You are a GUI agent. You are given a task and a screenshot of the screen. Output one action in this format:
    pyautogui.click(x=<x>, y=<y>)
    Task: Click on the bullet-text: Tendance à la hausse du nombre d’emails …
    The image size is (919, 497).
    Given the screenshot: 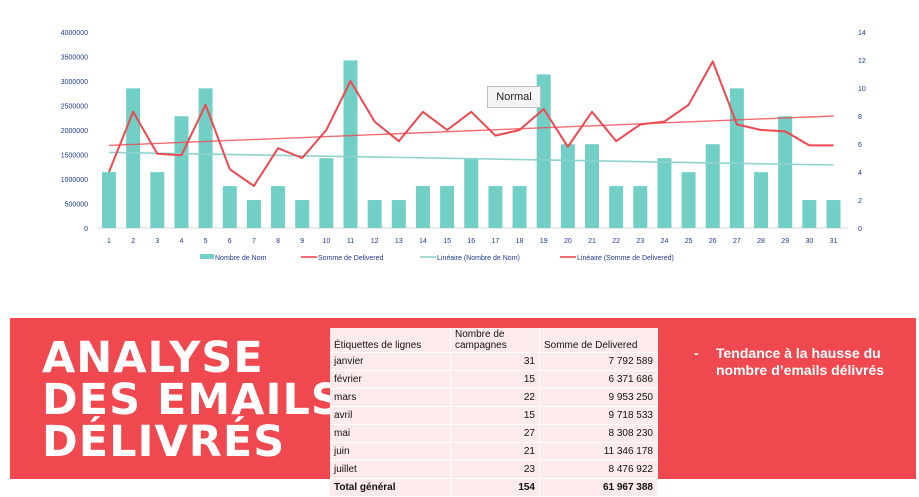 What is the action you would take?
    pyautogui.click(x=800, y=361)
    